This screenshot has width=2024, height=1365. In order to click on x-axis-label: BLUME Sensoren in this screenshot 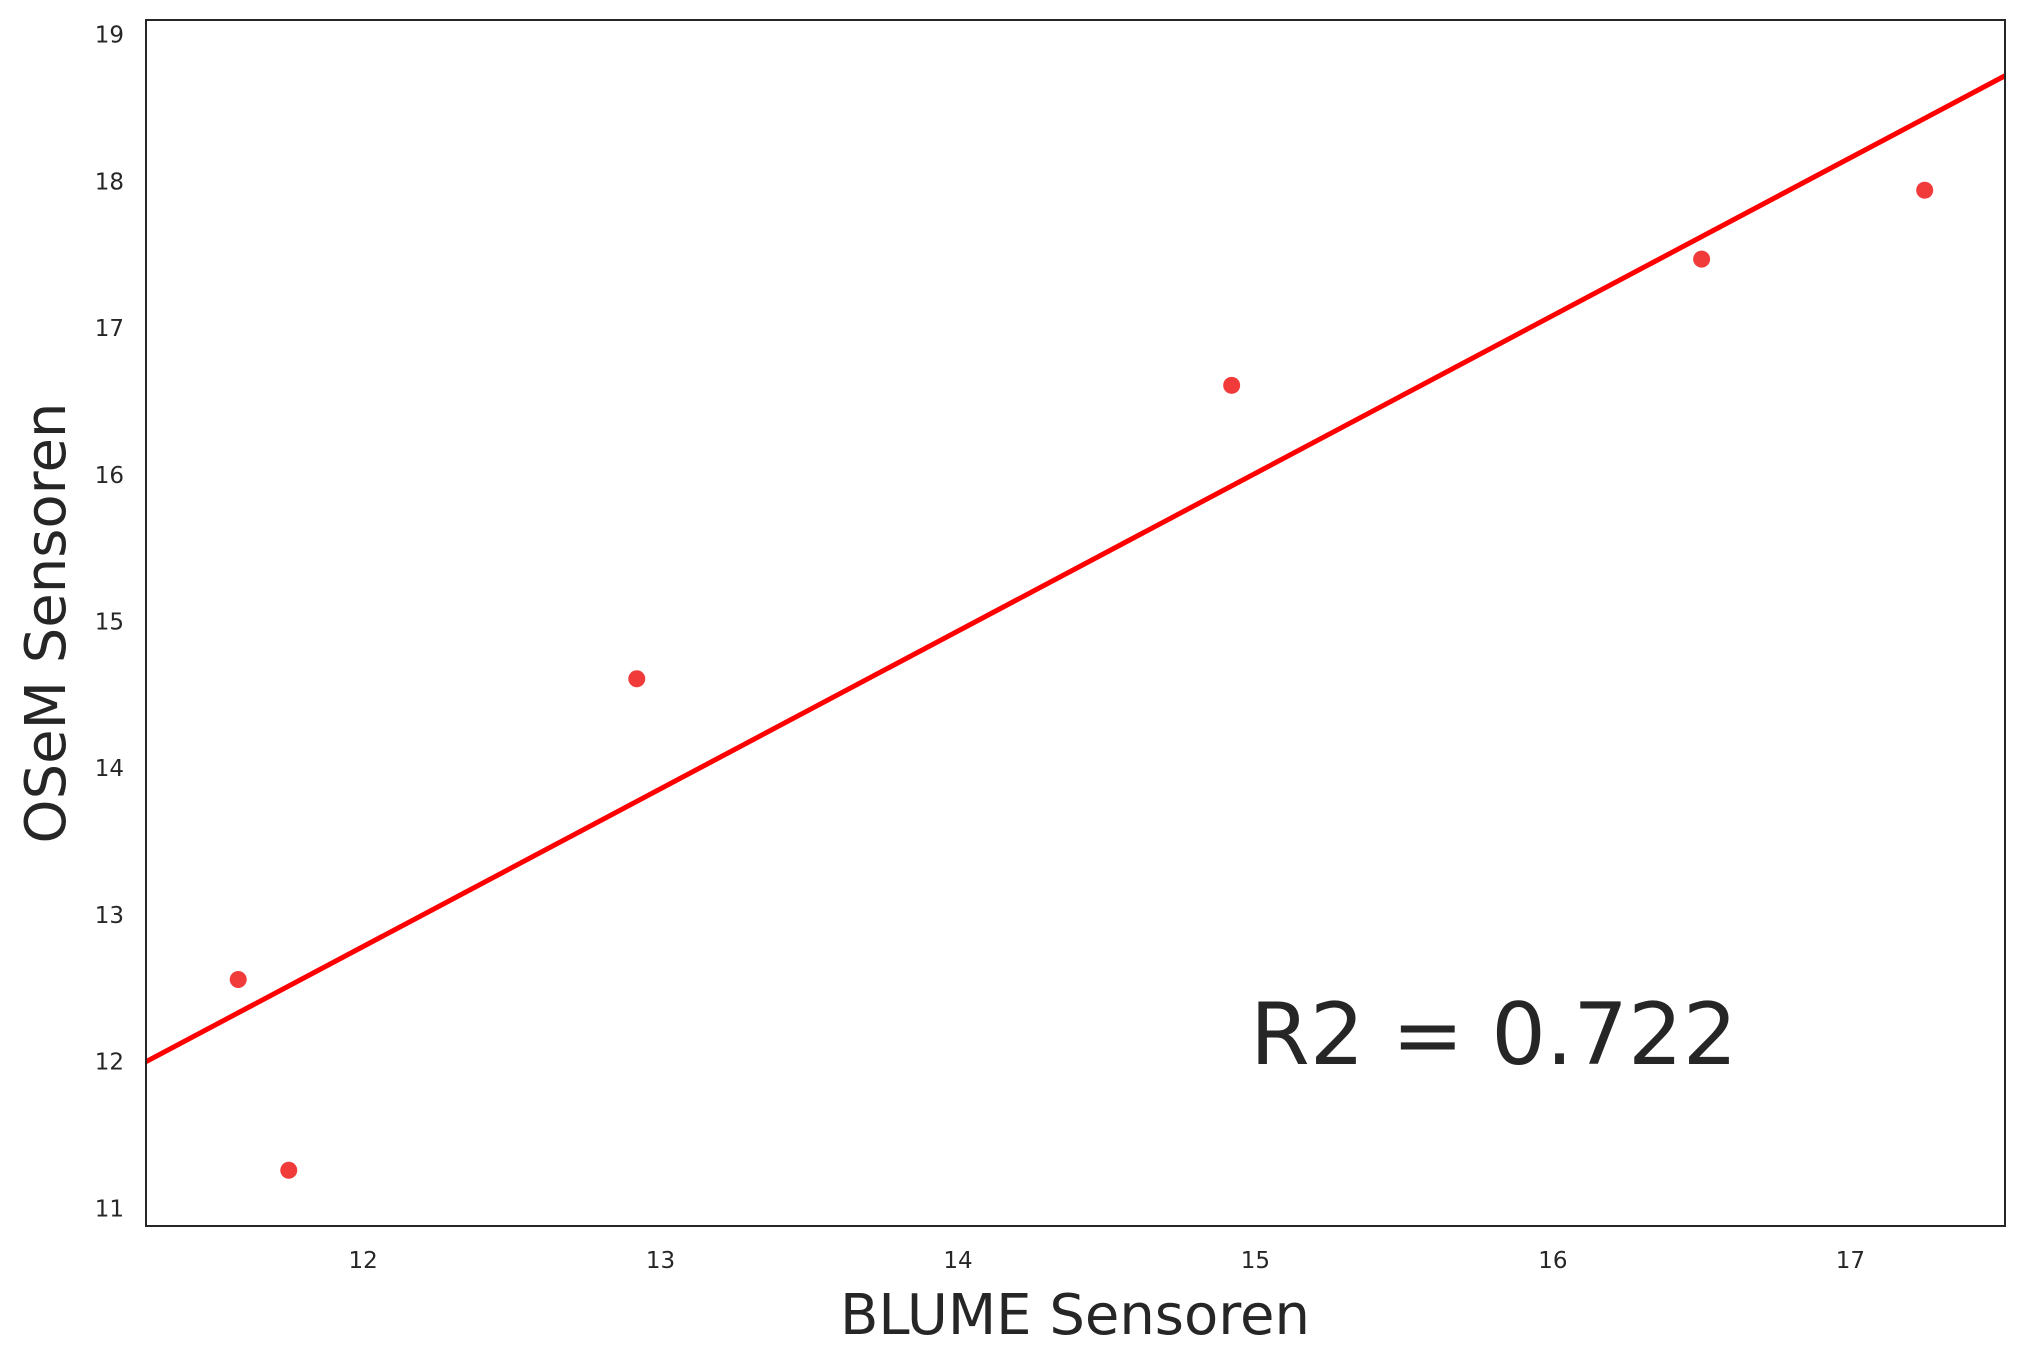, I will do `click(1075, 1315)`.